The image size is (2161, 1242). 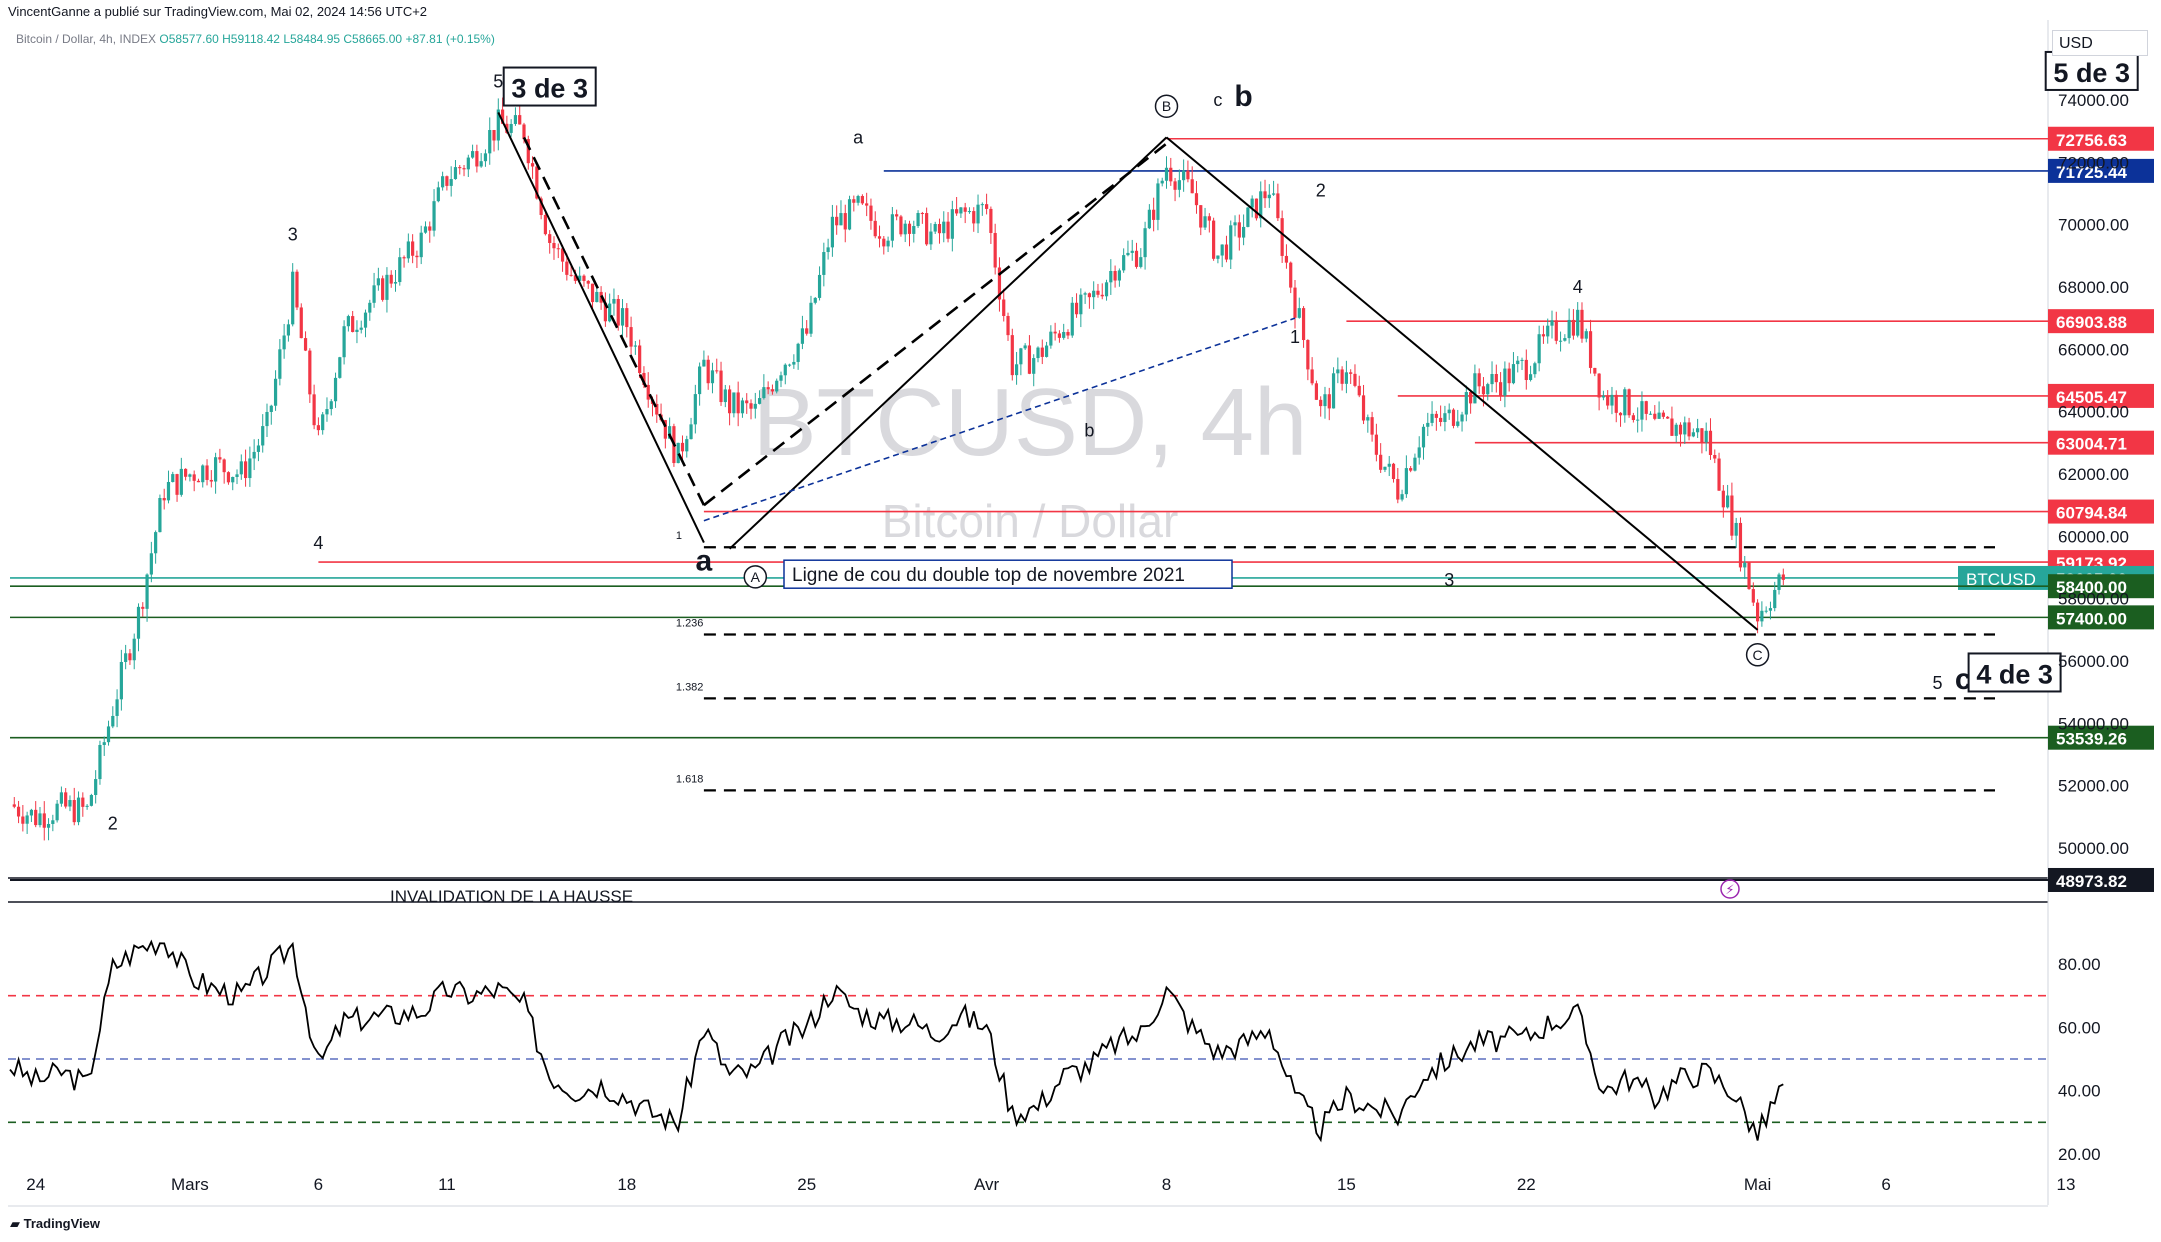 What do you see at coordinates (2091, 739) in the screenshot?
I see `level-price-label: 53539.26` at bounding box center [2091, 739].